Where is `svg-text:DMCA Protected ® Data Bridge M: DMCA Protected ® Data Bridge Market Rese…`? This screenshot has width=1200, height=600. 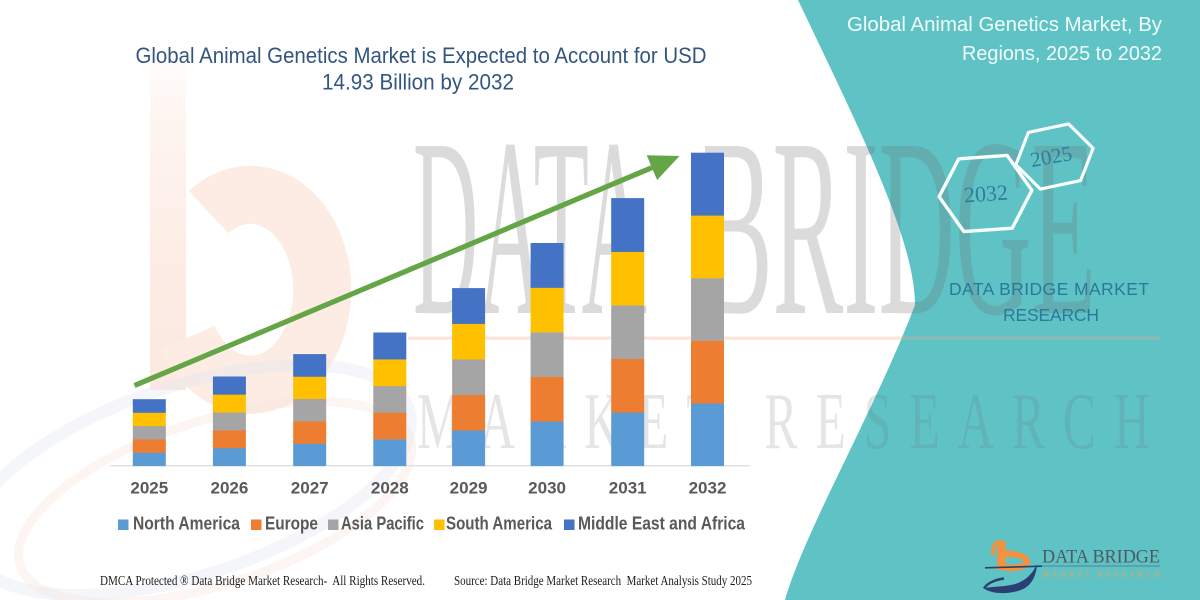 svg-text:DMCA Protected ® Data Bridge M: DMCA Protected ® Data Bridge Market Rese… is located at coordinates (262, 580).